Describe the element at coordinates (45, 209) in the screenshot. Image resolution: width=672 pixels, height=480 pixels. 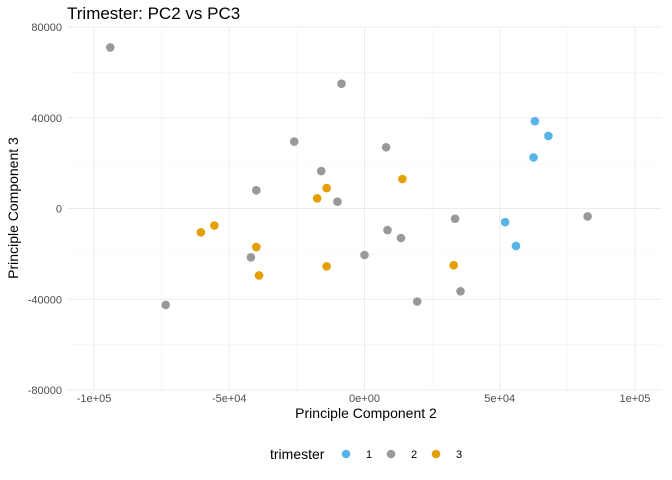
I see `y-axis-ticks: -80000 -40000 0 40000 80000` at that location.